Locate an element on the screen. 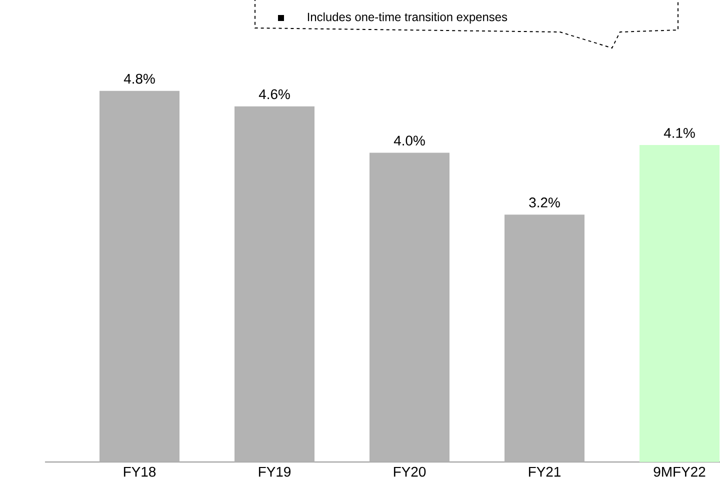 The width and height of the screenshot is (720, 489). data-label: 4.8% is located at coordinates (139, 79).